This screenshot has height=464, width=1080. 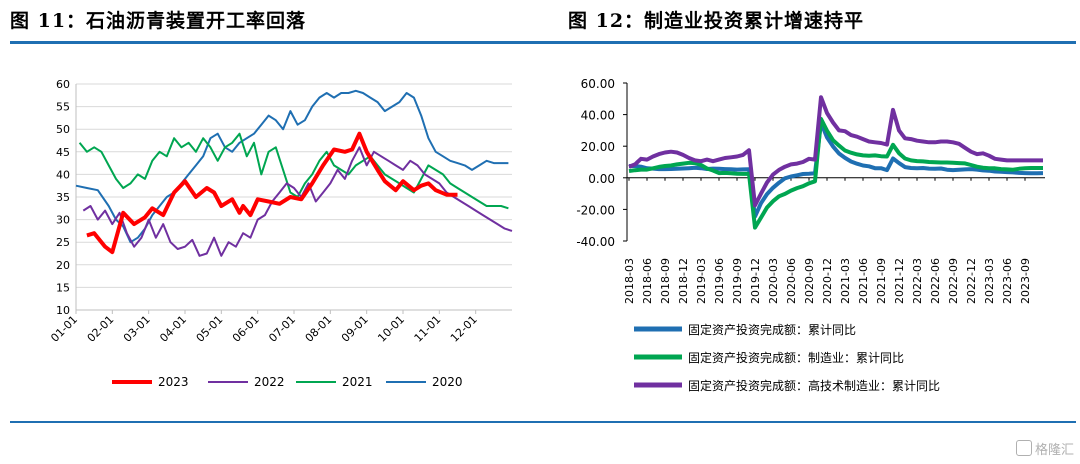 I want to click on right-x-tick-label: 2018-06, so click(x=647, y=281).